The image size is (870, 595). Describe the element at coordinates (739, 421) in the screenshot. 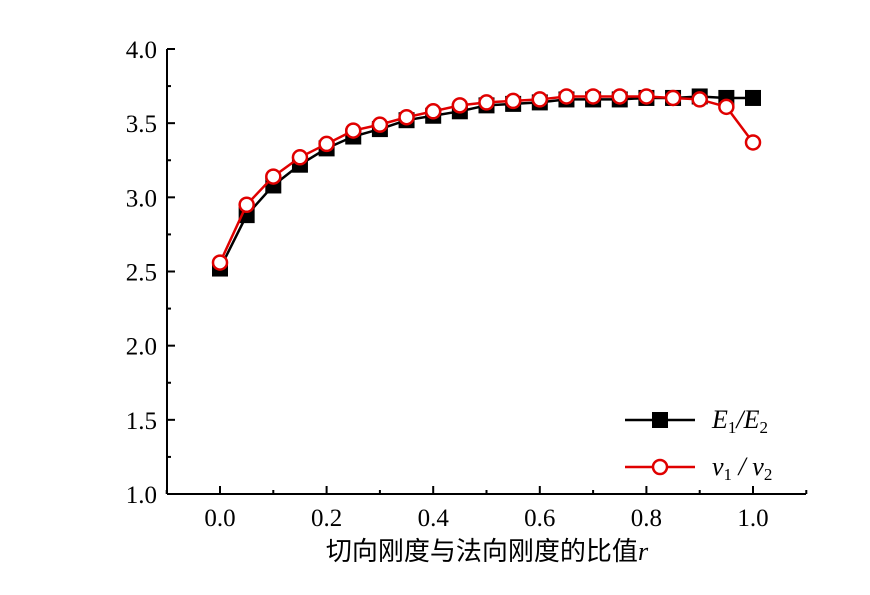

I see `legend-label: E1/E2` at that location.